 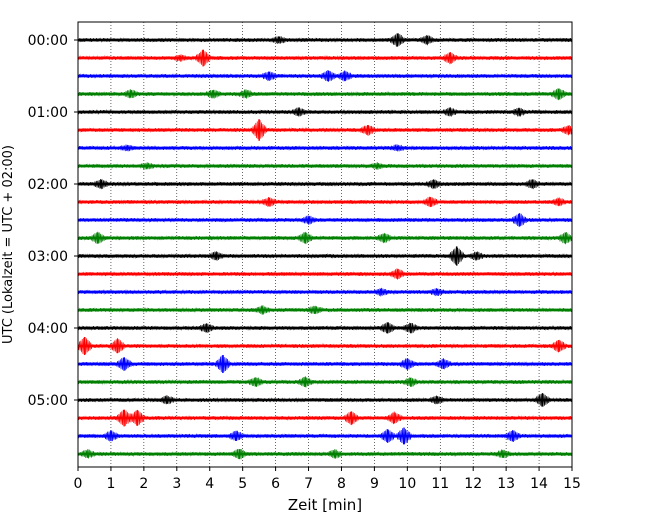 I want to click on y-tick-label: 03:00, so click(x=48, y=257).